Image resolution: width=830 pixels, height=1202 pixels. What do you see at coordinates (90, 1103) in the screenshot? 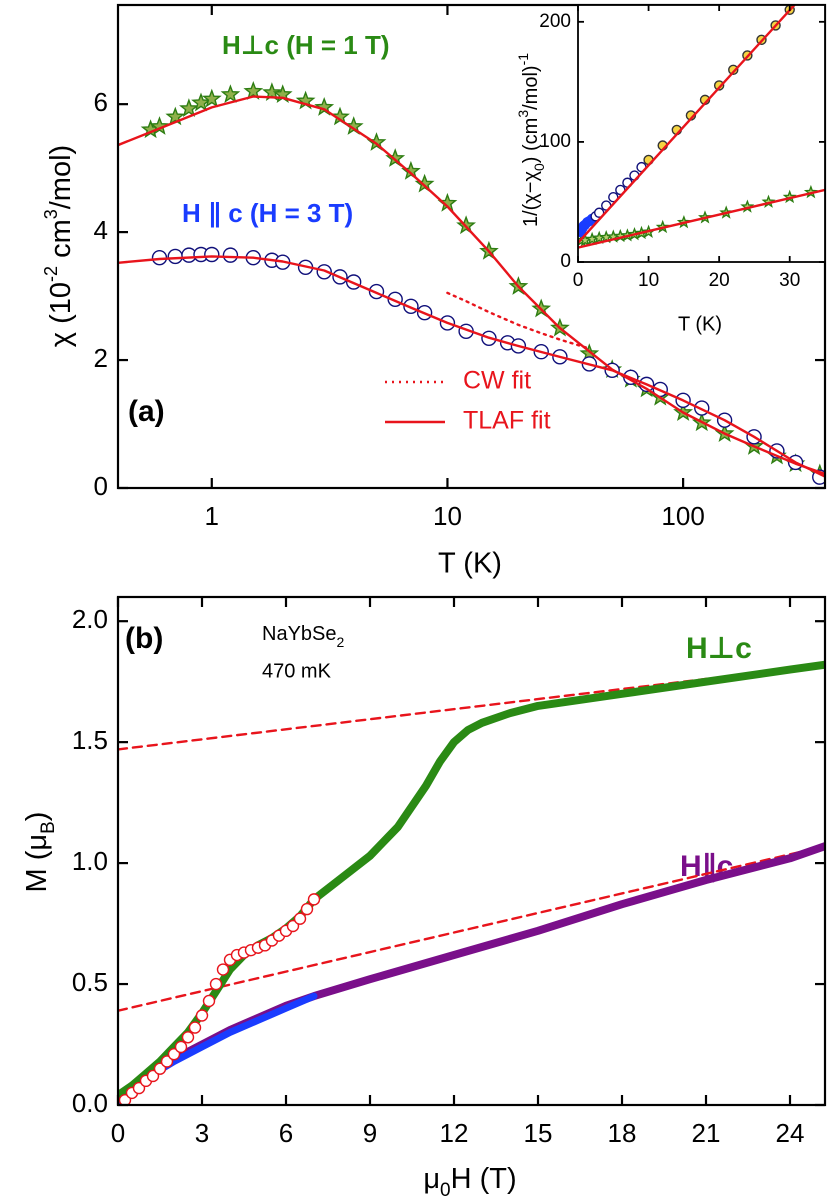
I see `y-tick-label: 0.0` at bounding box center [90, 1103].